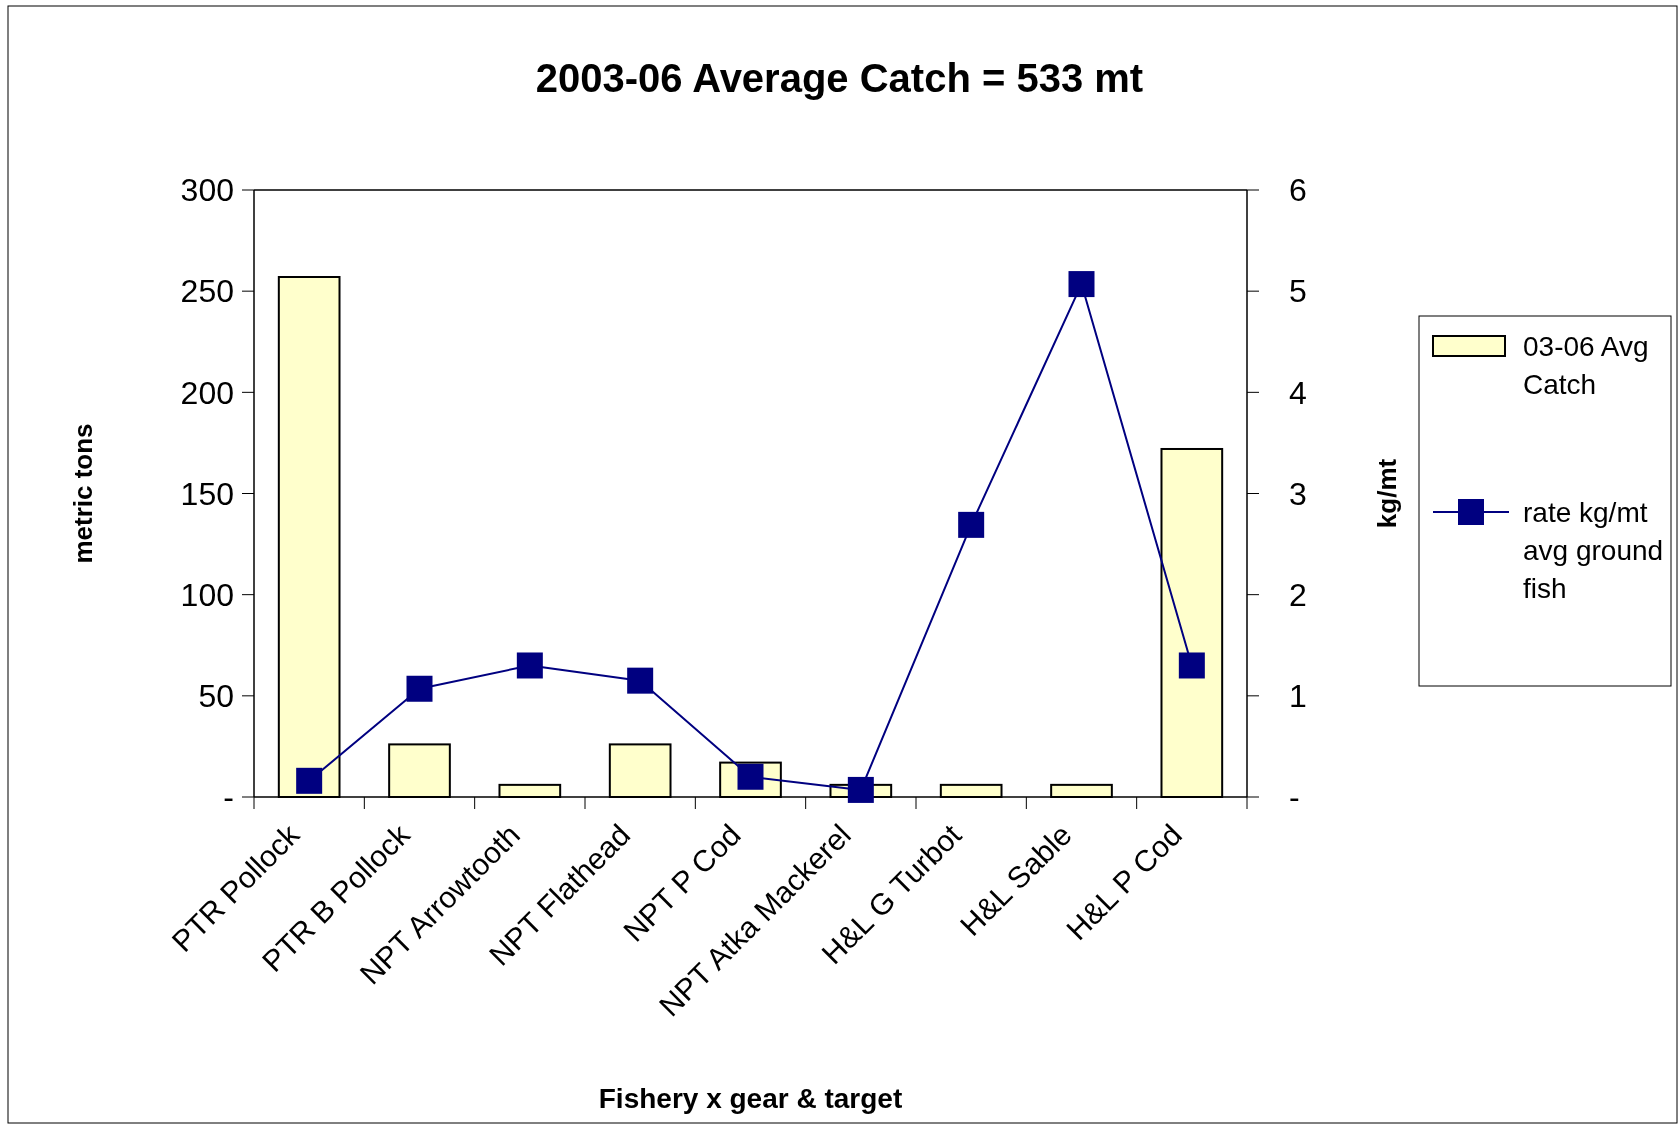 This screenshot has height=1125, width=1679. Describe the element at coordinates (1298, 594) in the screenshot. I see `y2-tick-label: 2` at that location.